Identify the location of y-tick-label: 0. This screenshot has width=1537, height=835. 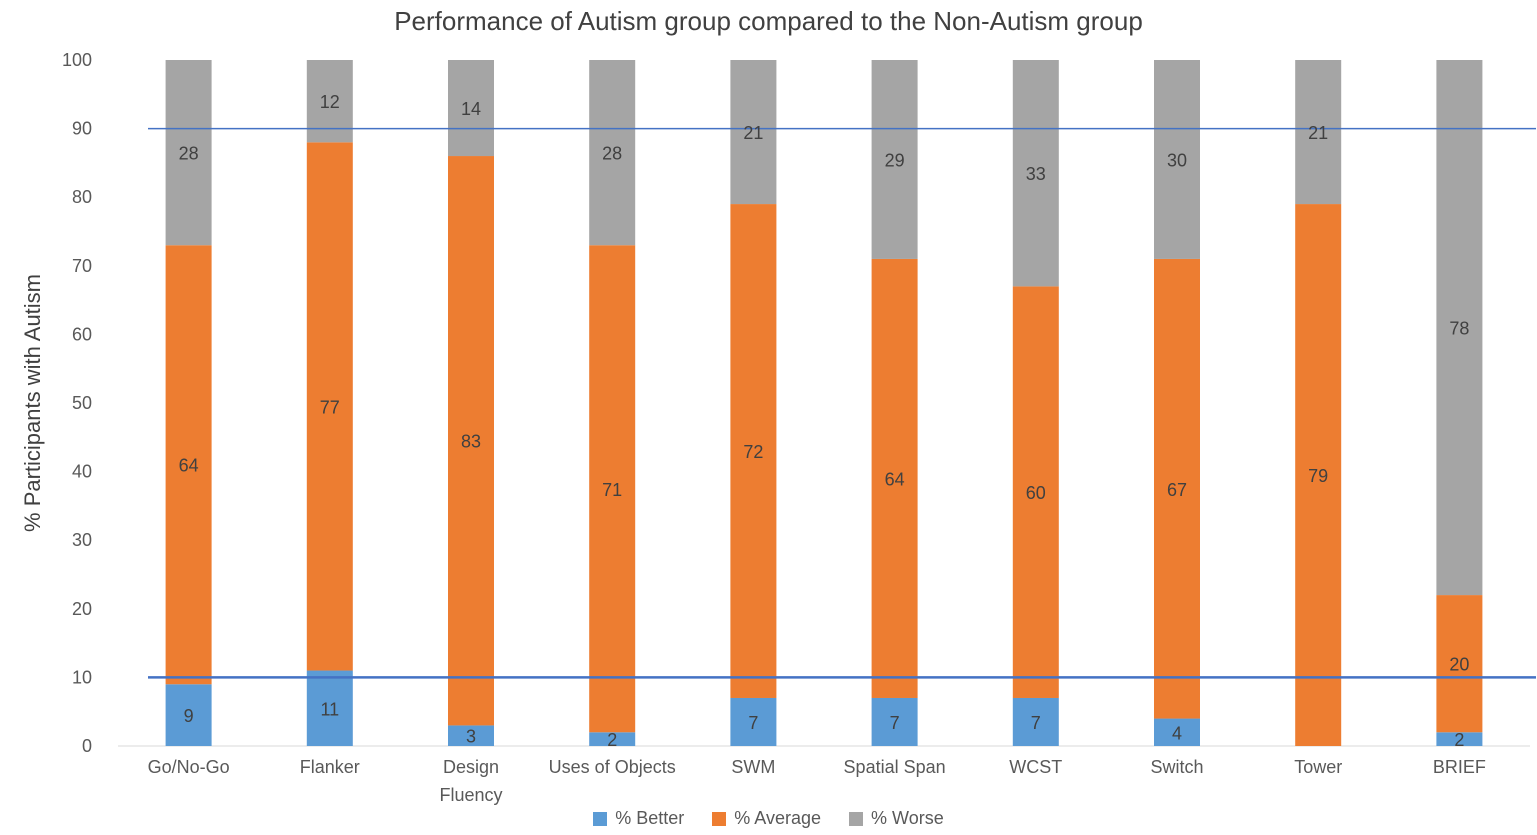
(87, 746).